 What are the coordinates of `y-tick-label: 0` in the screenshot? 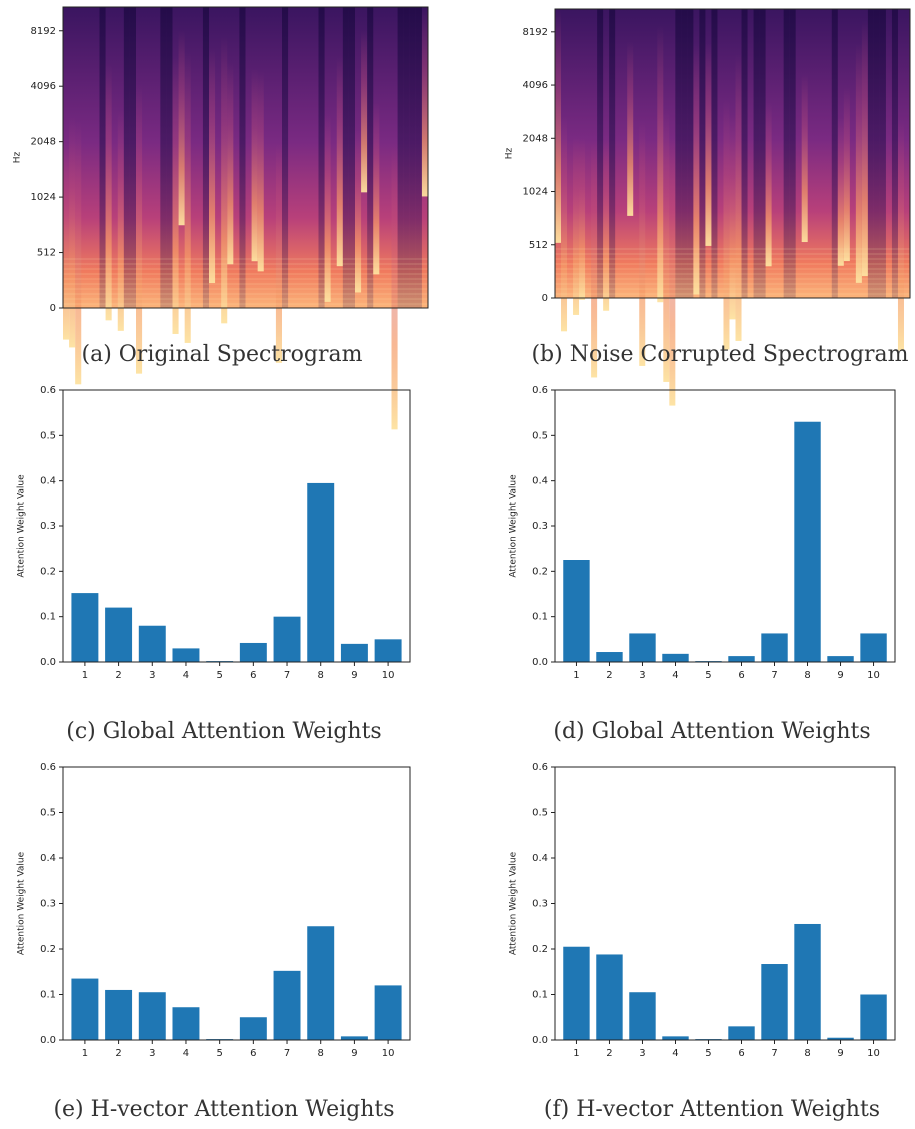 It's located at (53, 308).